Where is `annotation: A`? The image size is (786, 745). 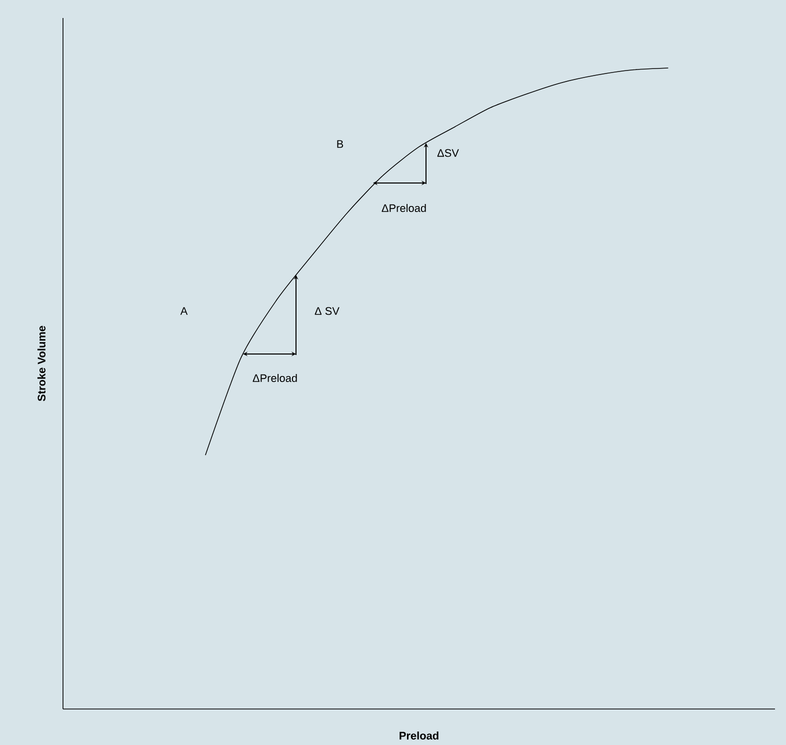 annotation: A is located at coordinates (184, 311).